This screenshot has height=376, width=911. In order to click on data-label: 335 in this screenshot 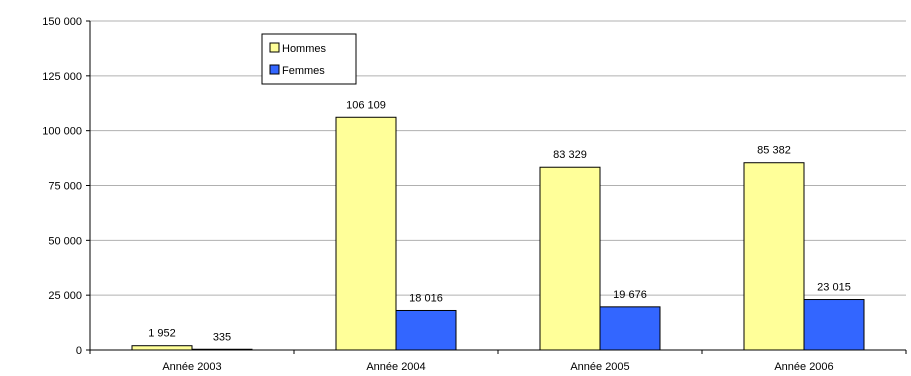, I will do `click(222, 337)`.